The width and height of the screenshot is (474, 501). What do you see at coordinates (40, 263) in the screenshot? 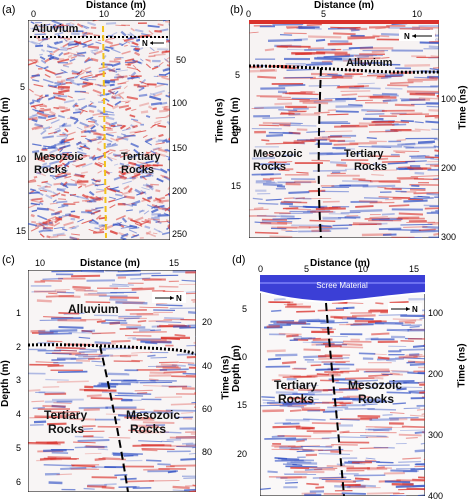
I see `x-tick: 10` at bounding box center [40, 263].